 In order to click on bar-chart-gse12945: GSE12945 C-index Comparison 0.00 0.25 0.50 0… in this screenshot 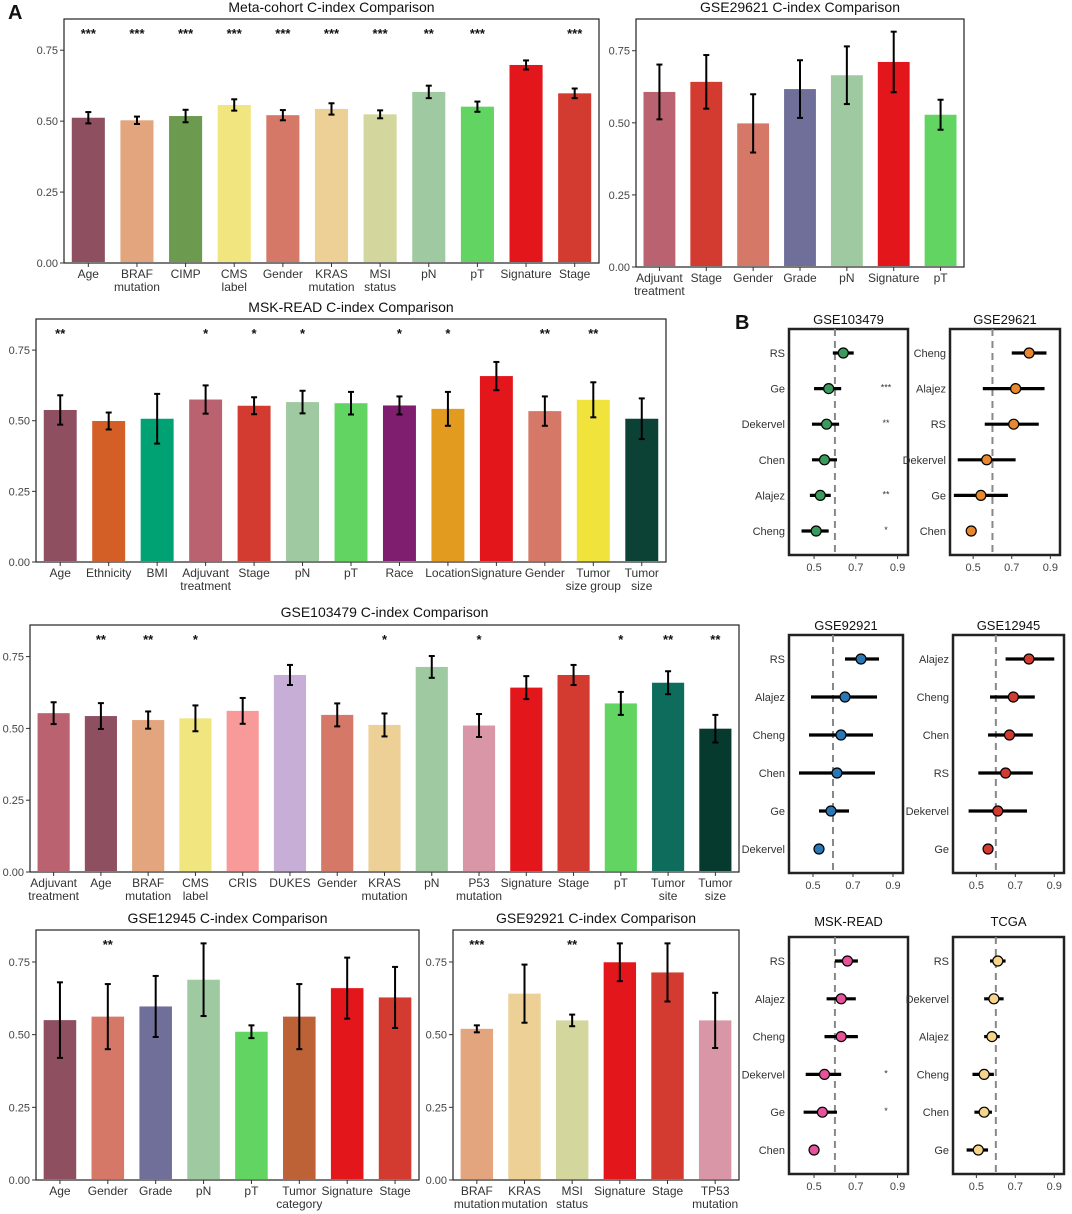, I will do `click(214, 1060)`.